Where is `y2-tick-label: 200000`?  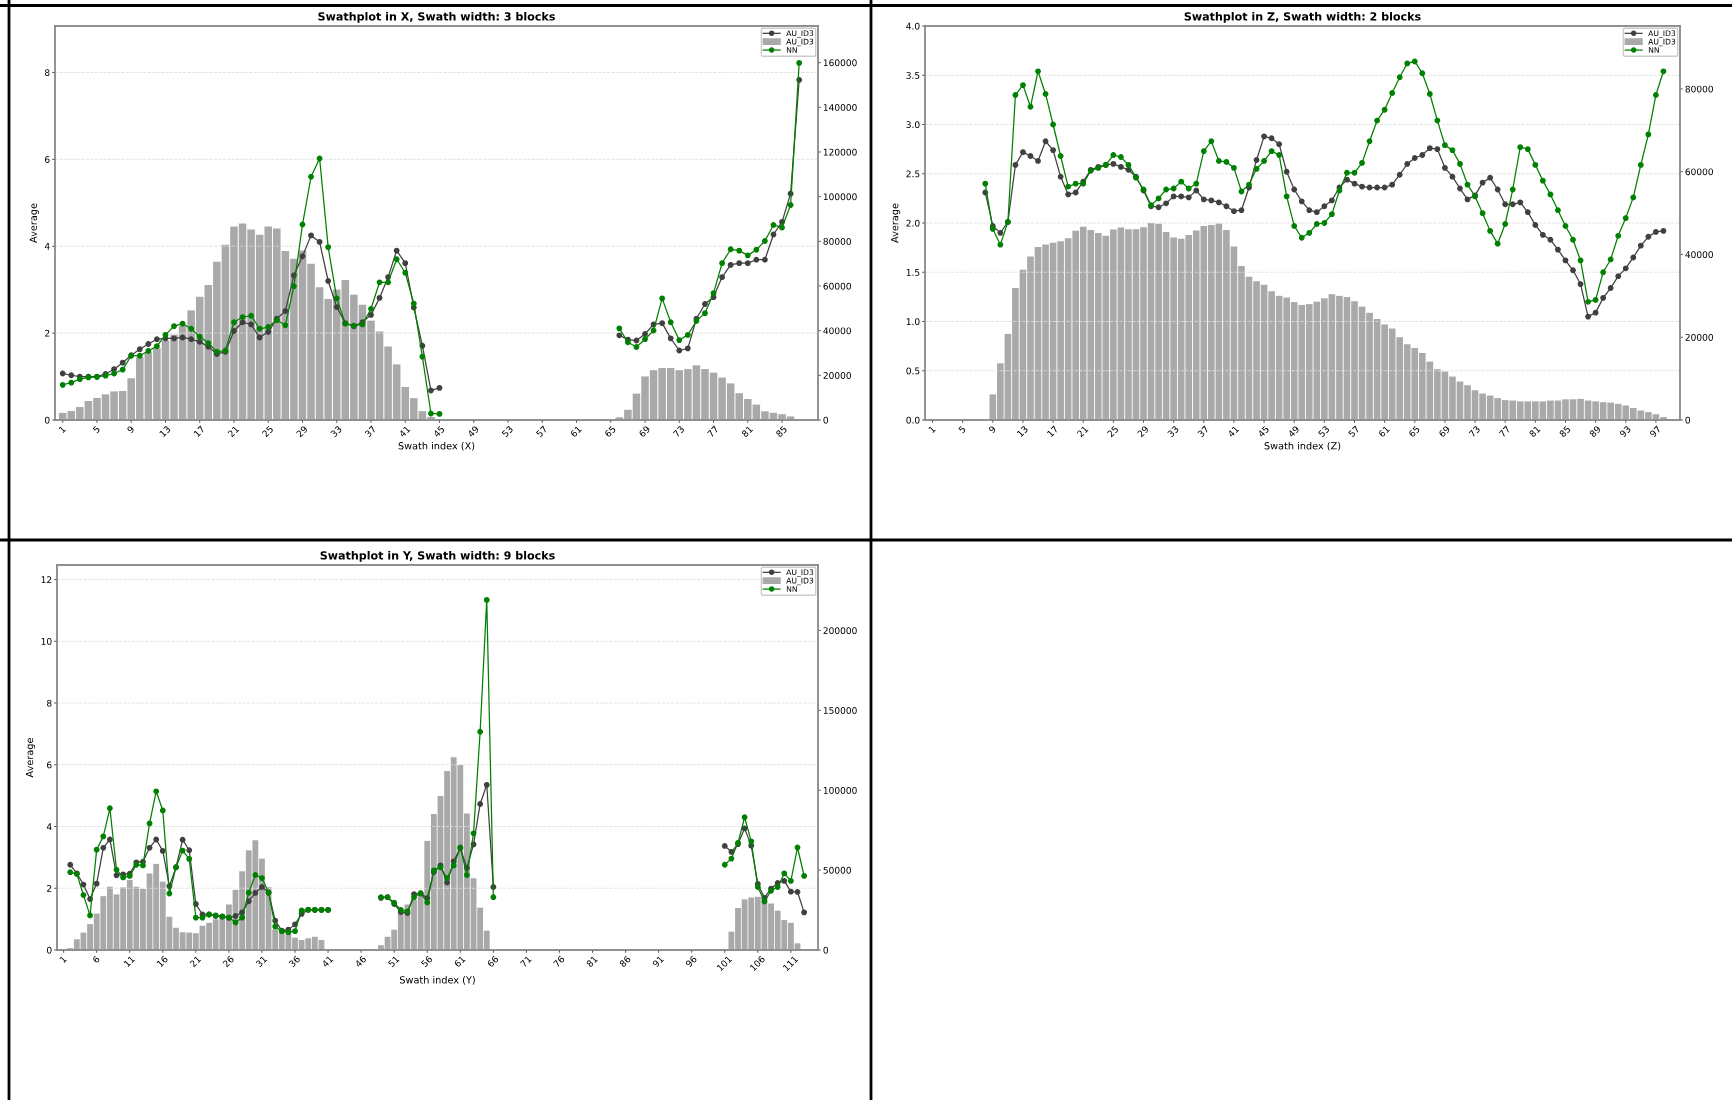 y2-tick-label: 200000 is located at coordinates (840, 631).